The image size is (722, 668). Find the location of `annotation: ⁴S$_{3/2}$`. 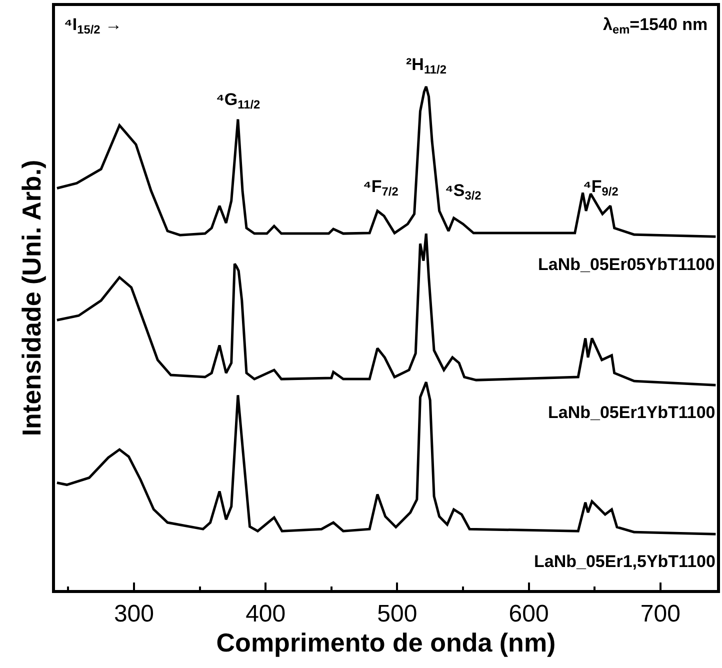

annotation: ⁴S$_{3/2}$ is located at coordinates (463, 192).